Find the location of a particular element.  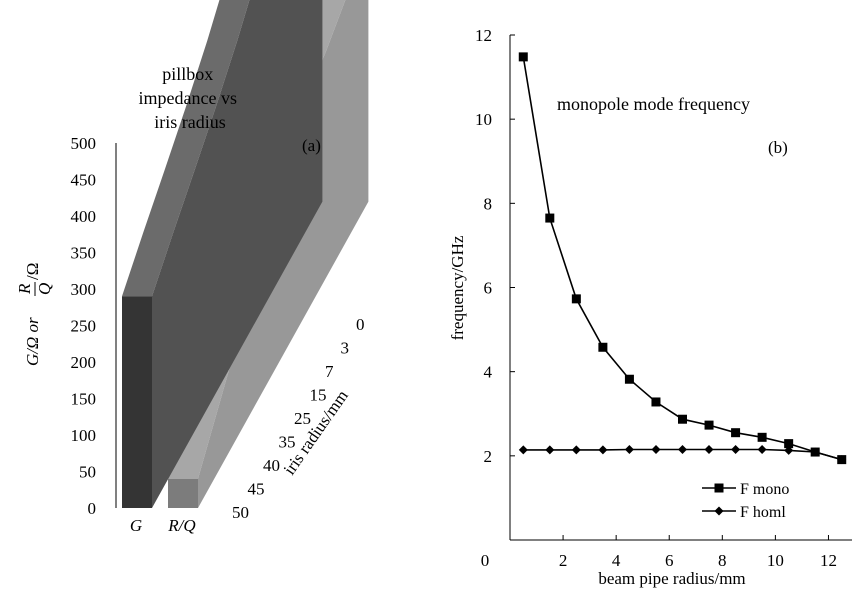

panel-b-x-tick-label: 12 is located at coordinates (828, 560).